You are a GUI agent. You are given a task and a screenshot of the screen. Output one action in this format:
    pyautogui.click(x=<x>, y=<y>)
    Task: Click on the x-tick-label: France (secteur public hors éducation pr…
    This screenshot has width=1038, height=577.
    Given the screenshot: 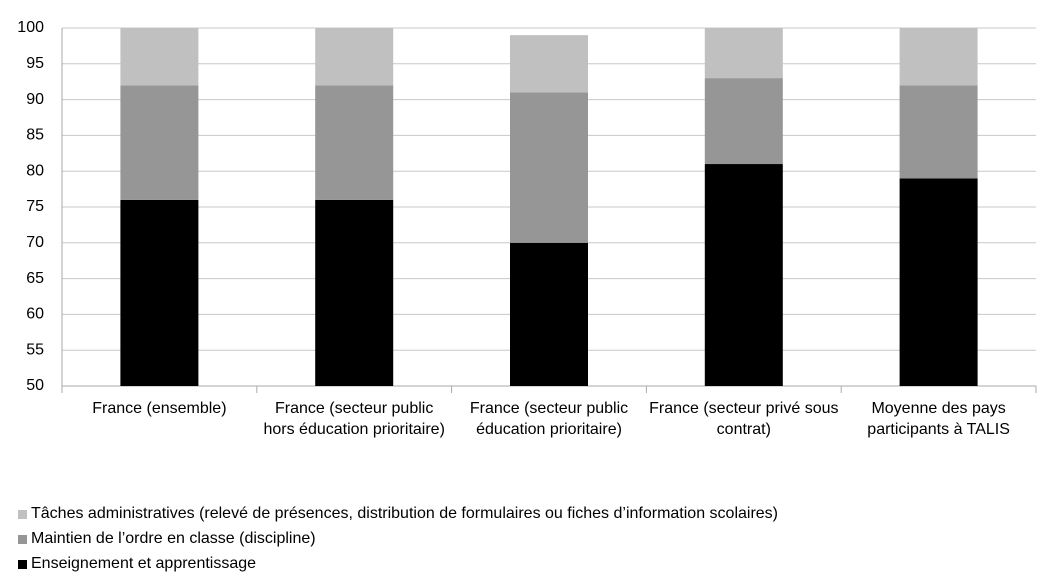 What is the action you would take?
    pyautogui.click(x=354, y=419)
    